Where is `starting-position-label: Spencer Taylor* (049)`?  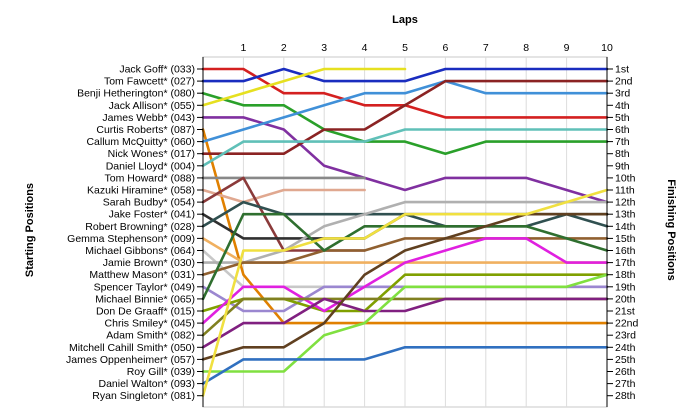
starting-position-label: Spencer Taylor* (049) is located at coordinates (144, 287).